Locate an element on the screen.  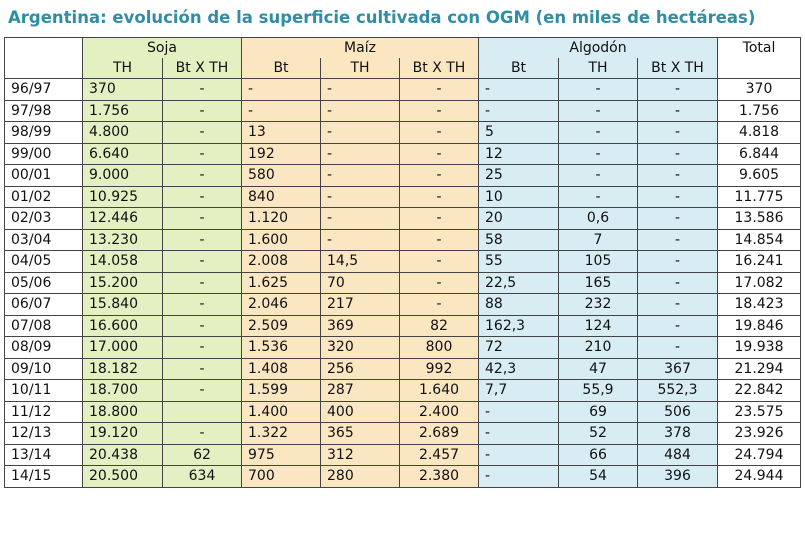
table-row: 00/01 9.000-580- -25- -9.605 is located at coordinates (402, 175).